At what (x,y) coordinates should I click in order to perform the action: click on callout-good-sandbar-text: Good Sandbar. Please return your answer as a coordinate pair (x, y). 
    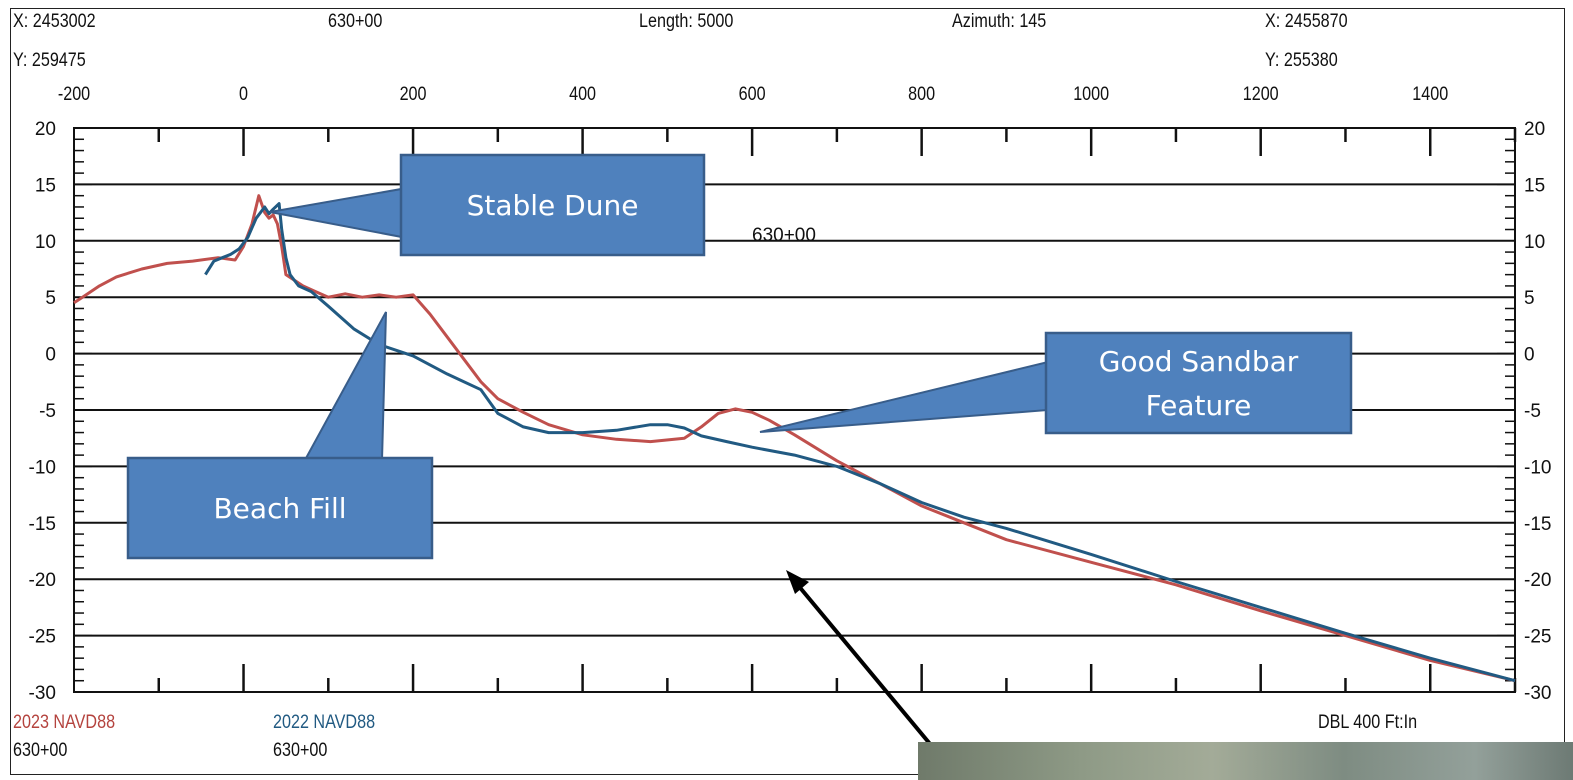
    Looking at the image, I should click on (1199, 361).